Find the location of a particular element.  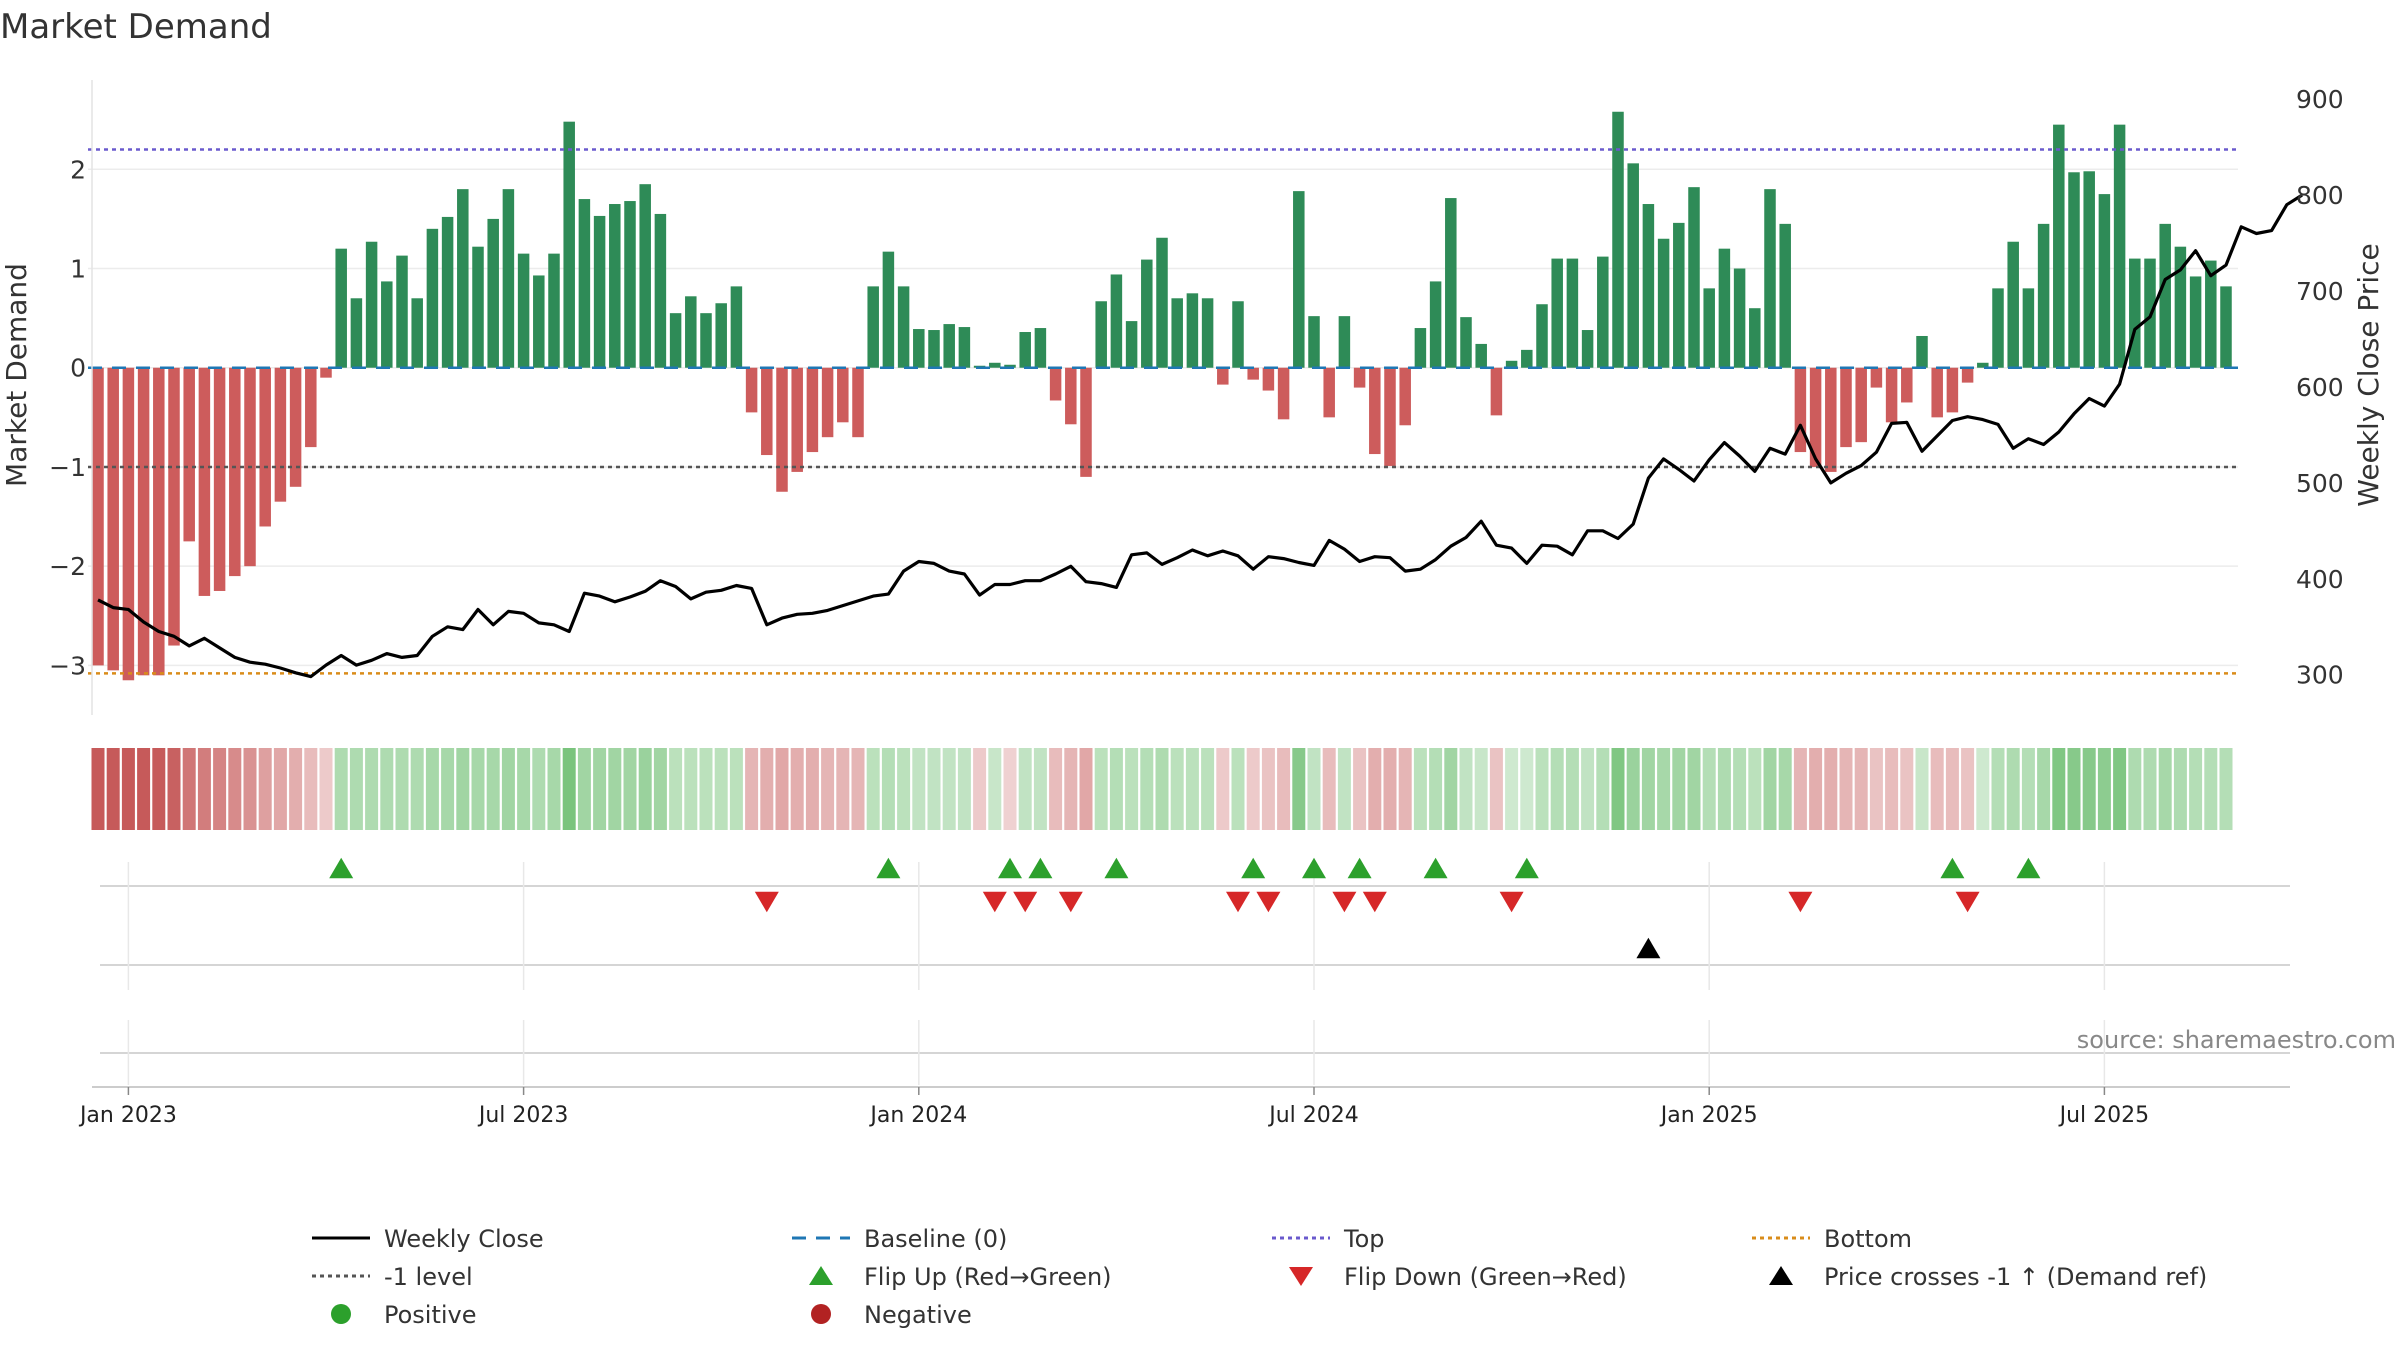

x-tick-label: Jul 2025 is located at coordinates (2104, 1115).